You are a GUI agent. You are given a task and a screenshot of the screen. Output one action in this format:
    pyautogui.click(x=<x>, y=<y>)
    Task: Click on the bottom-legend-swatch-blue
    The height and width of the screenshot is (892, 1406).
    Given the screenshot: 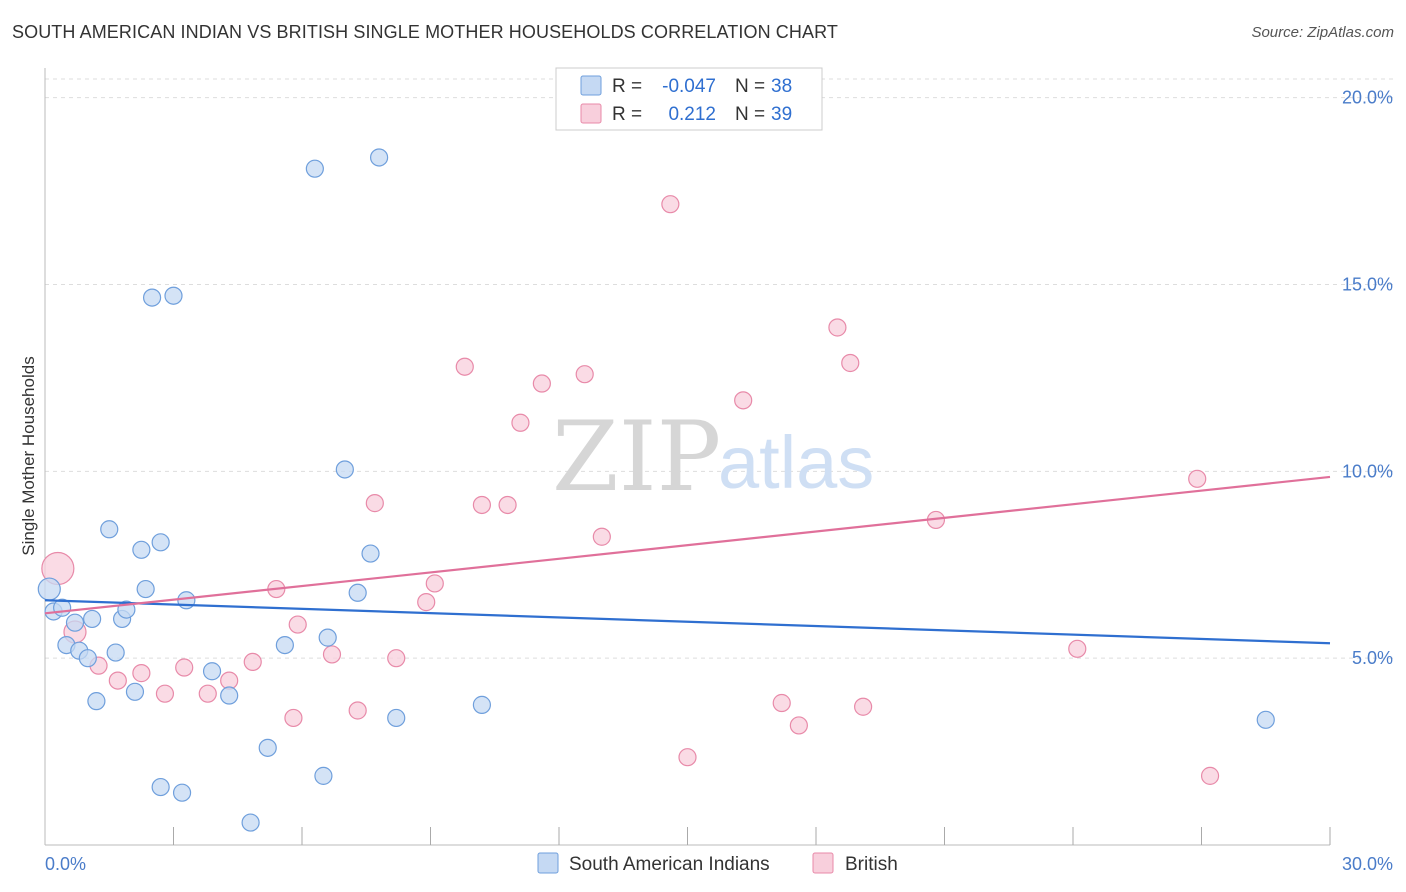 What is the action you would take?
    pyautogui.click(x=548, y=863)
    